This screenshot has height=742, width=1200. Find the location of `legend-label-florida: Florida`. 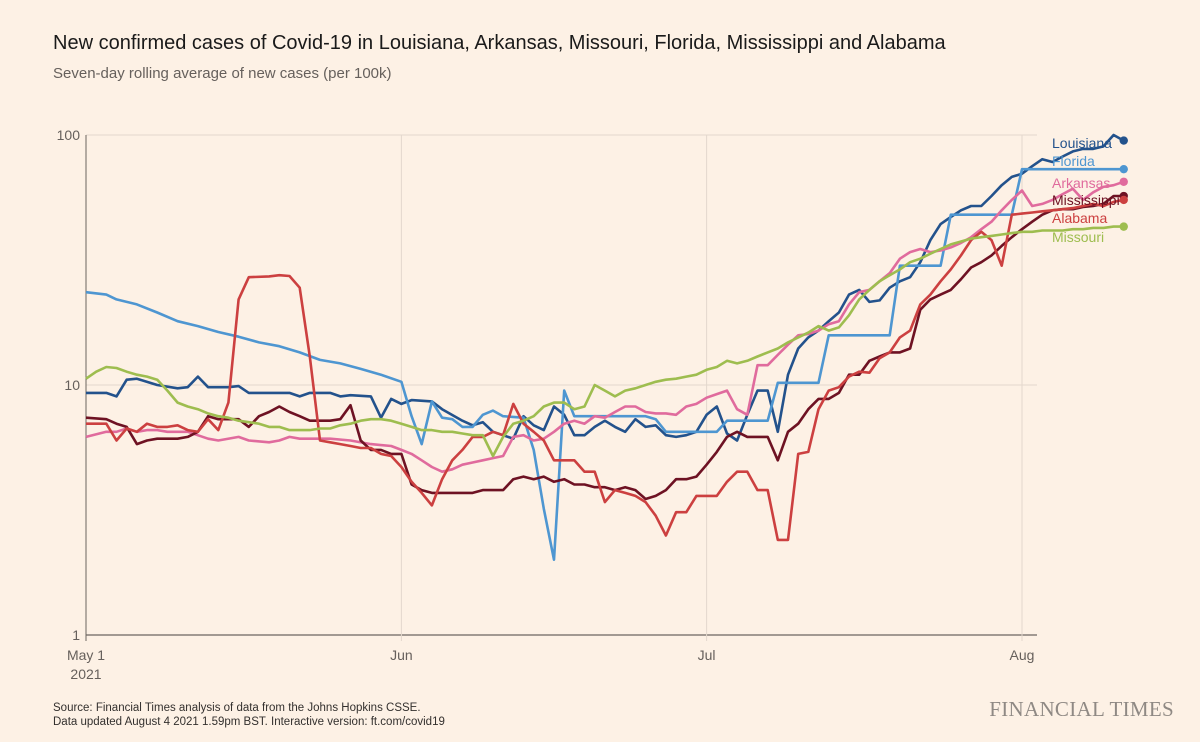

legend-label-florida: Florida is located at coordinates (1073, 161).